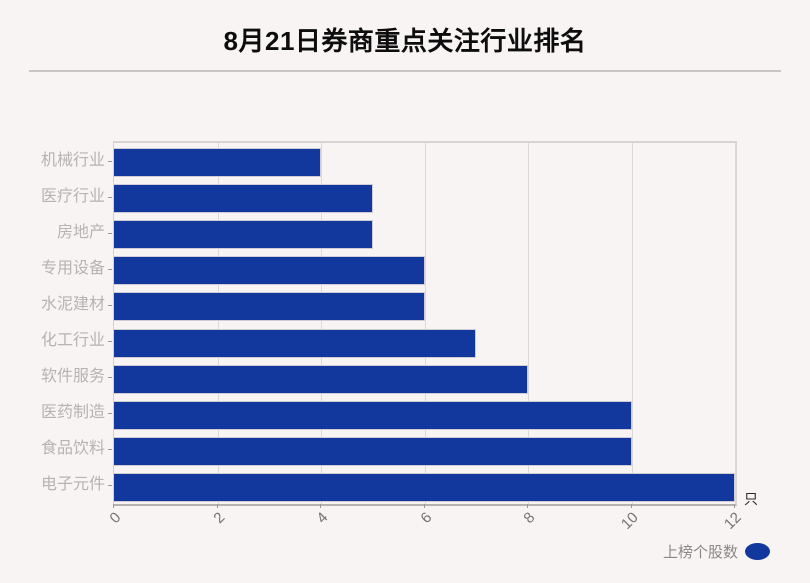 The width and height of the screenshot is (810, 583). I want to click on x-tick-label-8: 8, so click(529, 518).